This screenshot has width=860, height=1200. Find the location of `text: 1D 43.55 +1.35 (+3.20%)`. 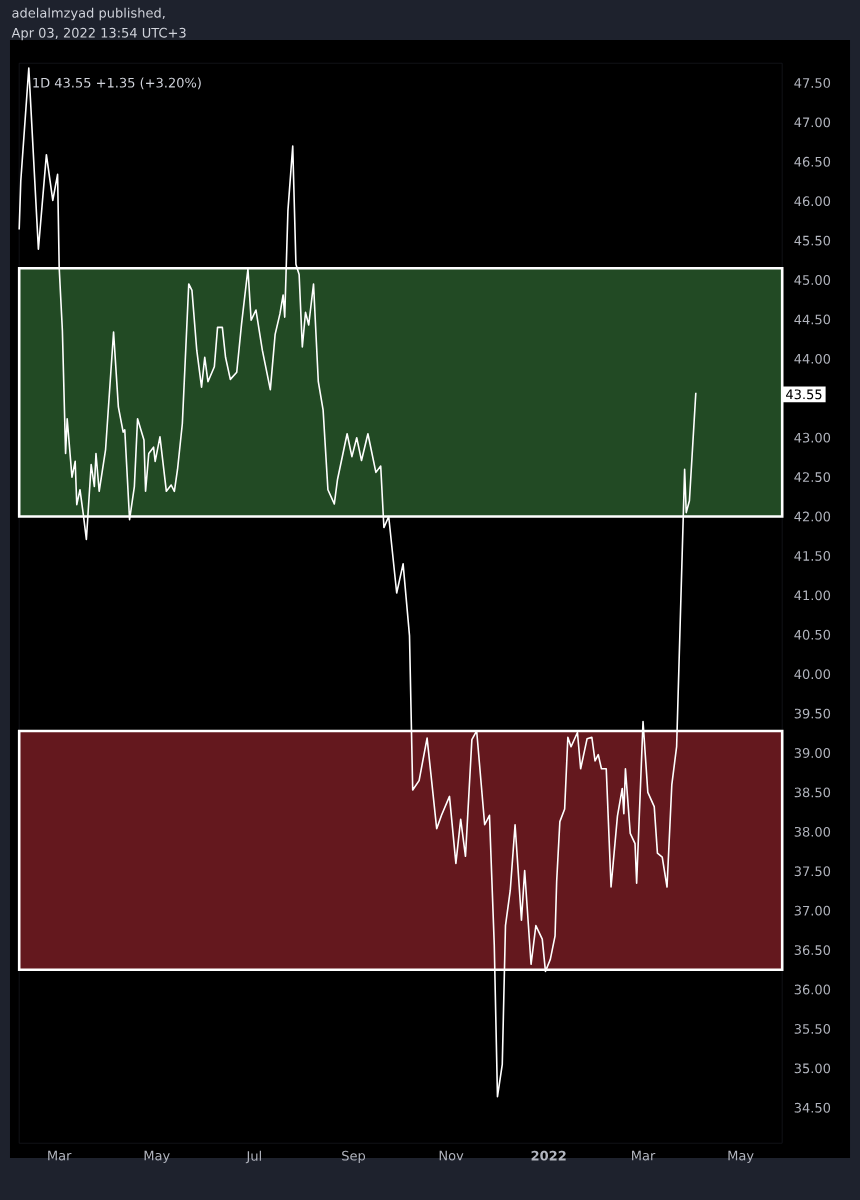

text: 1D 43.55 +1.35 (+3.20%) is located at coordinates (117, 83).